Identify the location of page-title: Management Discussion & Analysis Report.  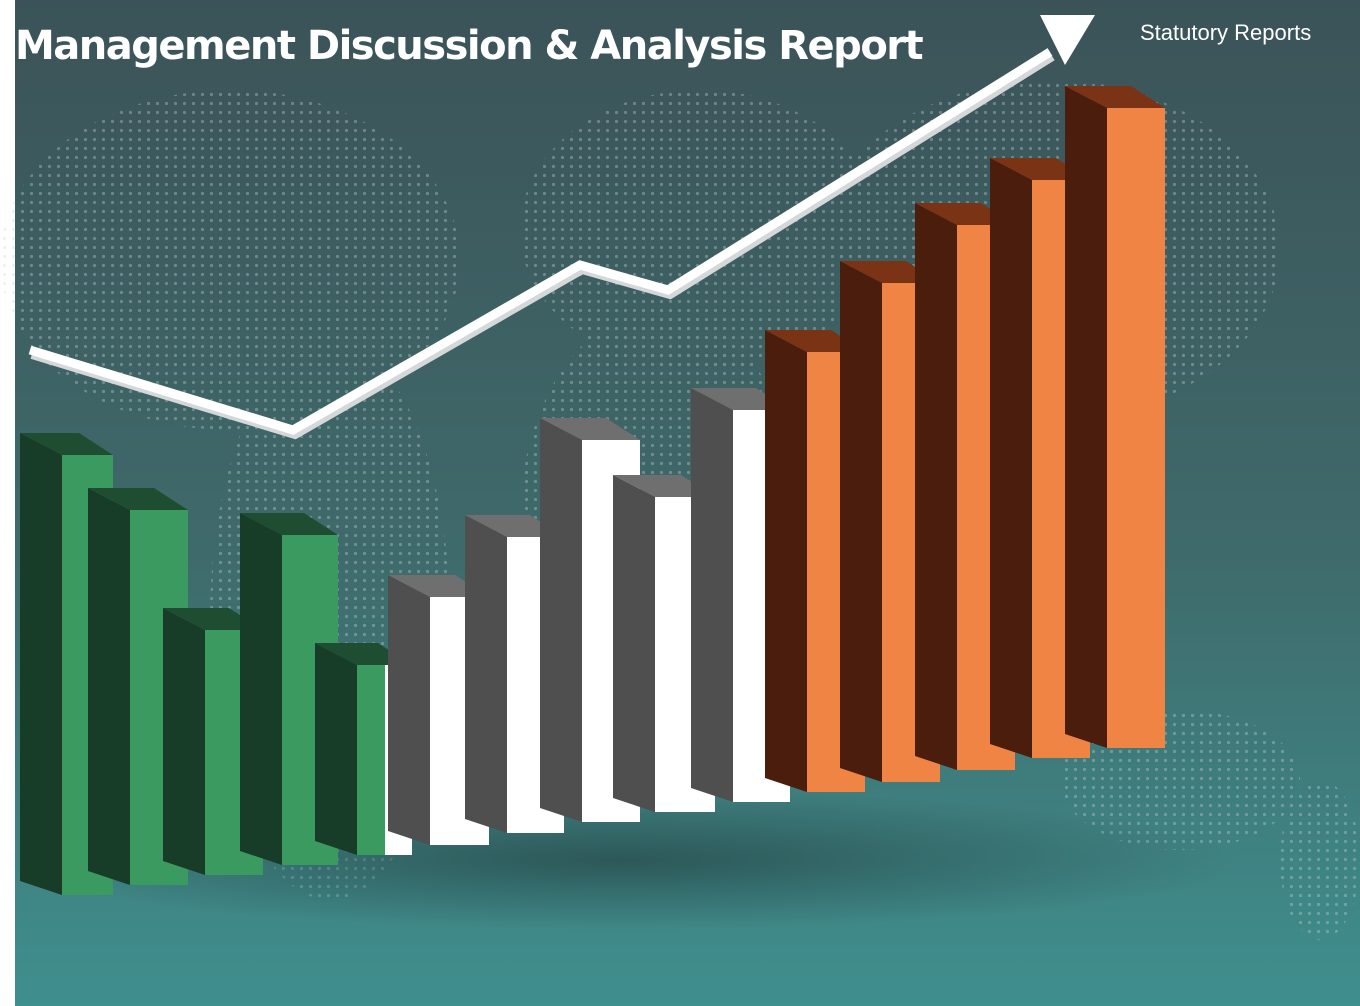
(469, 46).